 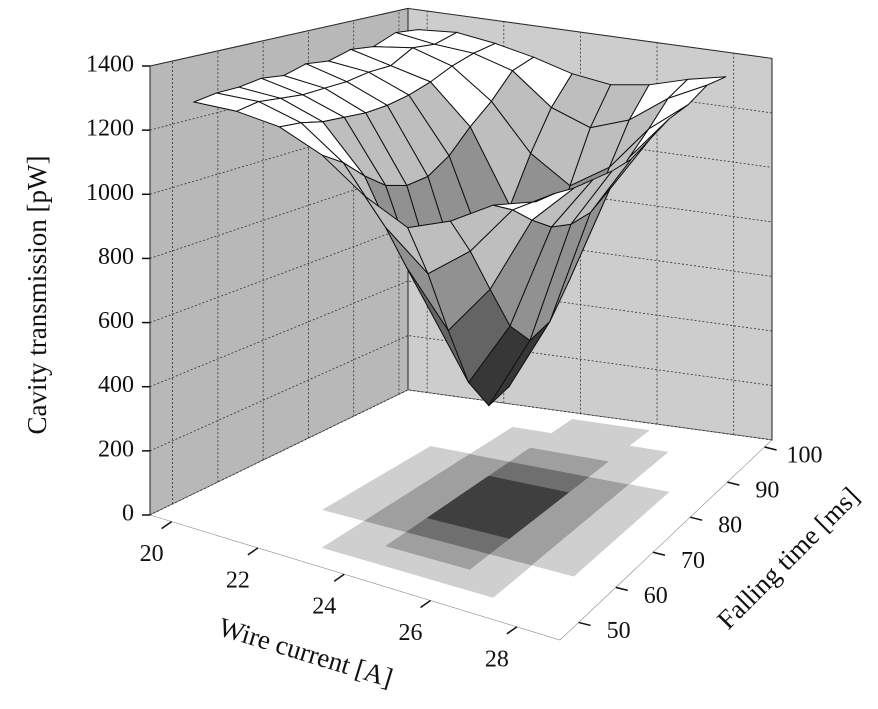 I want to click on z-tick-label: 1200, so click(x=110, y=129).